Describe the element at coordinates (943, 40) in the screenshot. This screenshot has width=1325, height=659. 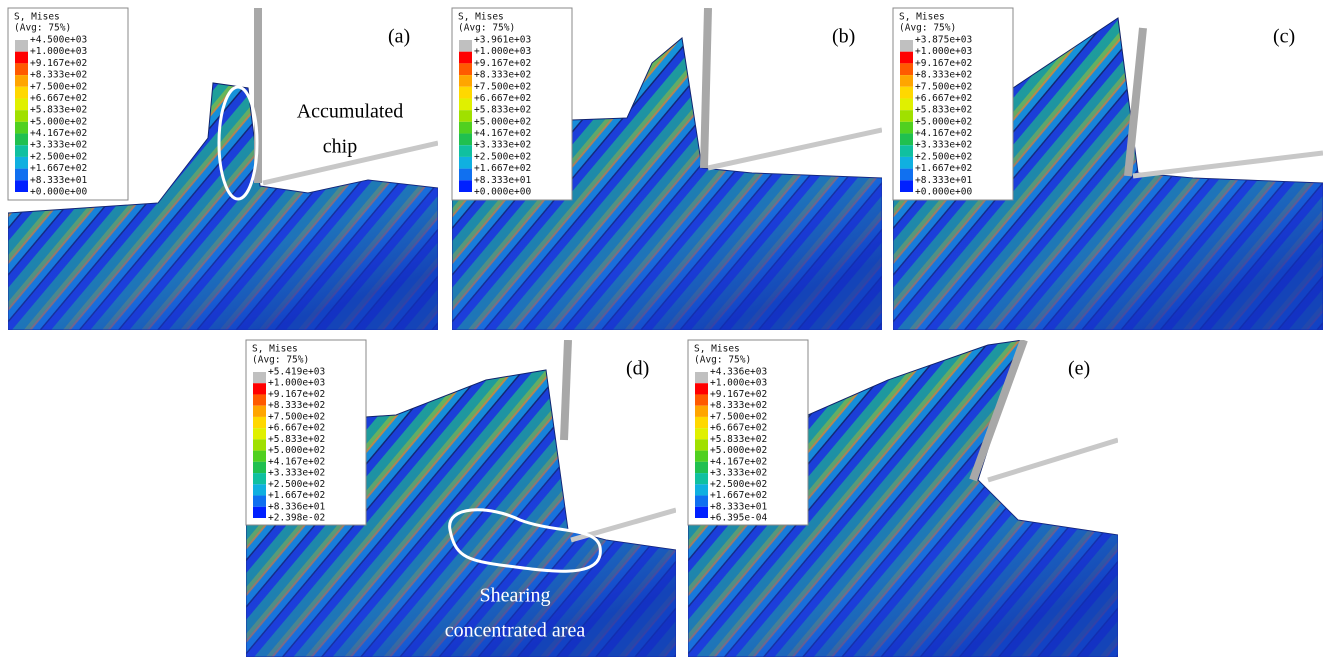
I see `legend-level: +3.875e+03` at that location.